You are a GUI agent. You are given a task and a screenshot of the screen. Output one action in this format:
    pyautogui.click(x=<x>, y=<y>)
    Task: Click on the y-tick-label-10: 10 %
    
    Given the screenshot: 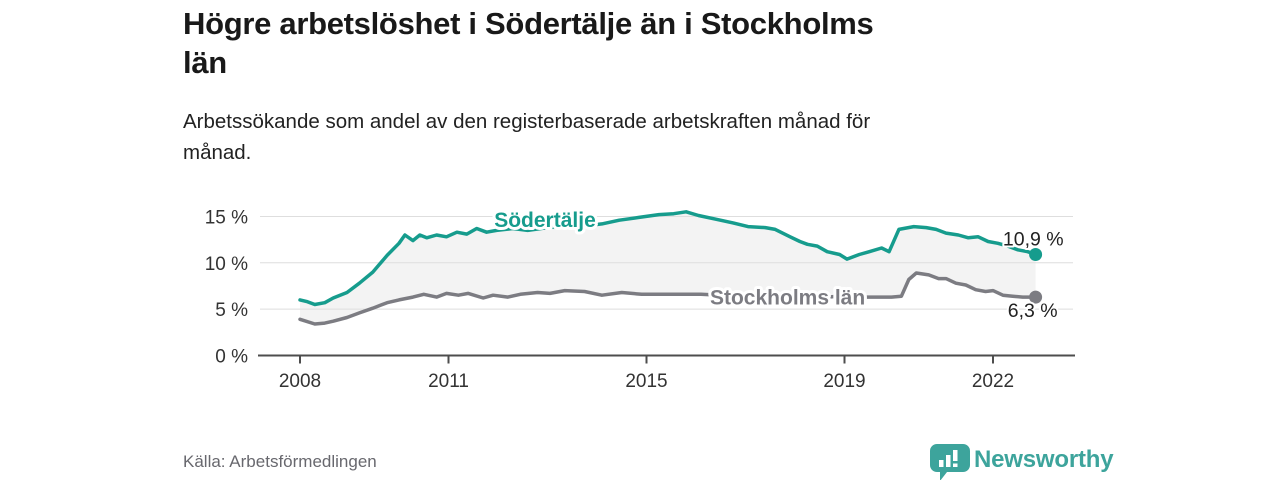 What is the action you would take?
    pyautogui.click(x=226, y=264)
    